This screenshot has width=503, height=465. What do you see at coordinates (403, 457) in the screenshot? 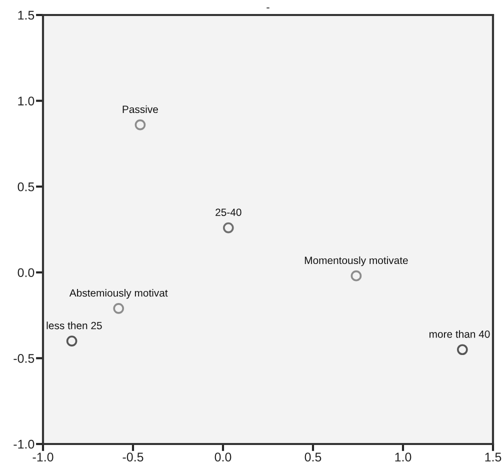
I see `x-tick-label: 1.0` at bounding box center [403, 457].